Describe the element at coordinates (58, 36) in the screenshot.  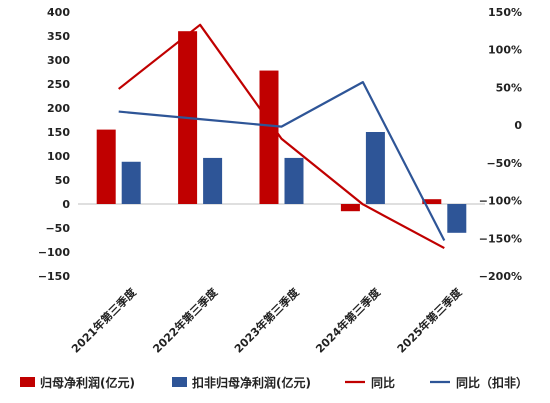
I see `left-axis-tick-label: 350` at that location.